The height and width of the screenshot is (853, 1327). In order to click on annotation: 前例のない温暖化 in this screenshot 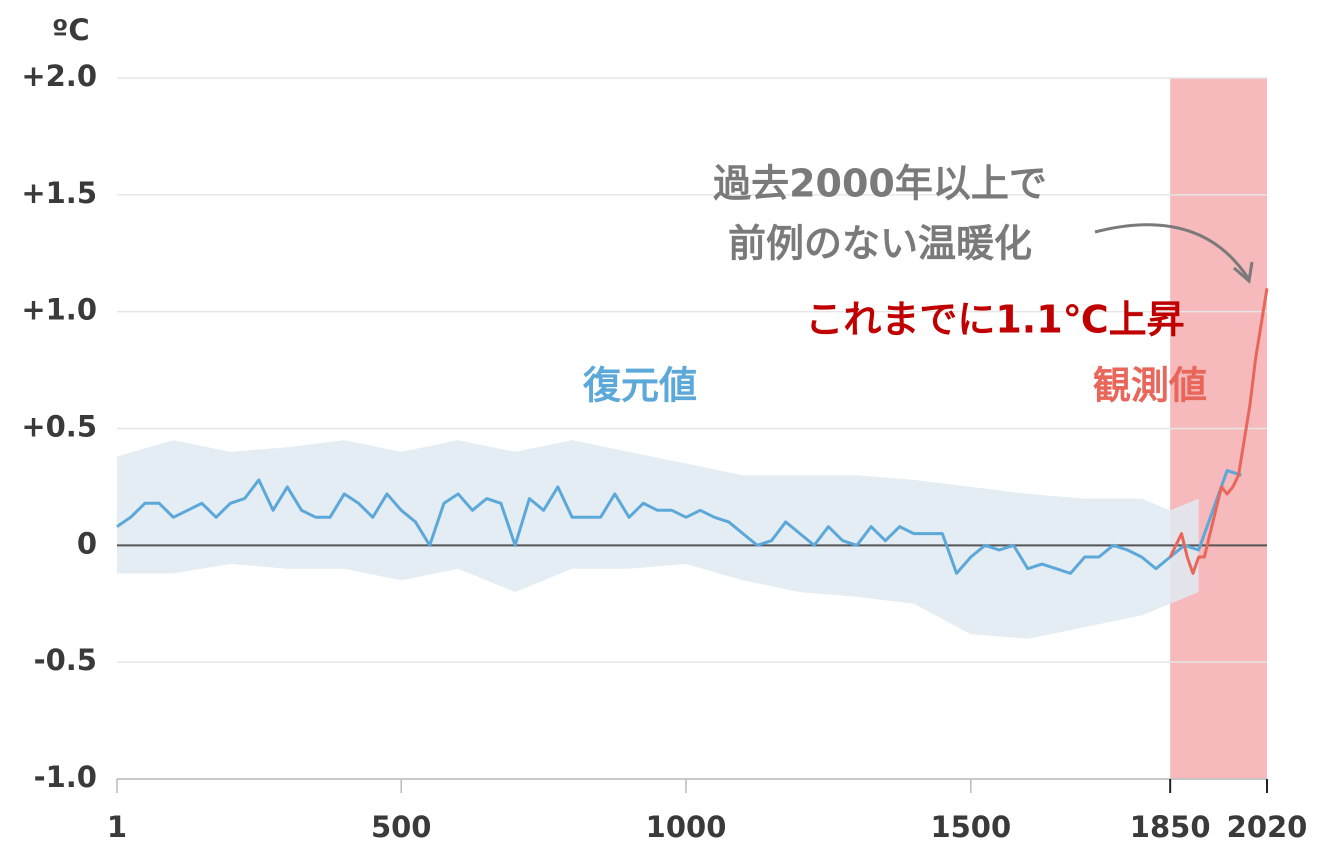, I will do `click(880, 244)`.